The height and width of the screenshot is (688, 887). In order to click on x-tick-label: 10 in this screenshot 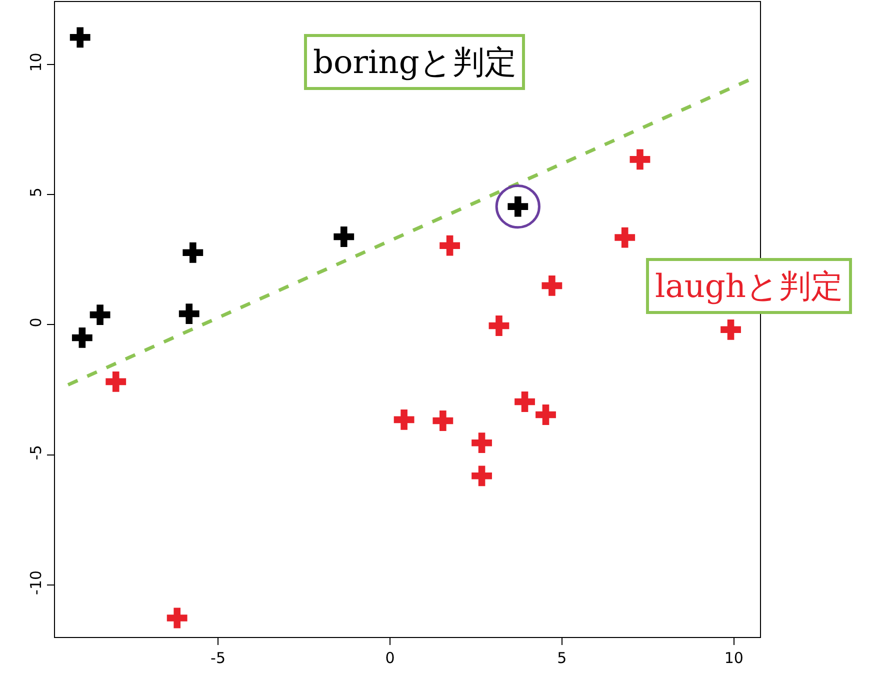, I will do `click(734, 658)`.